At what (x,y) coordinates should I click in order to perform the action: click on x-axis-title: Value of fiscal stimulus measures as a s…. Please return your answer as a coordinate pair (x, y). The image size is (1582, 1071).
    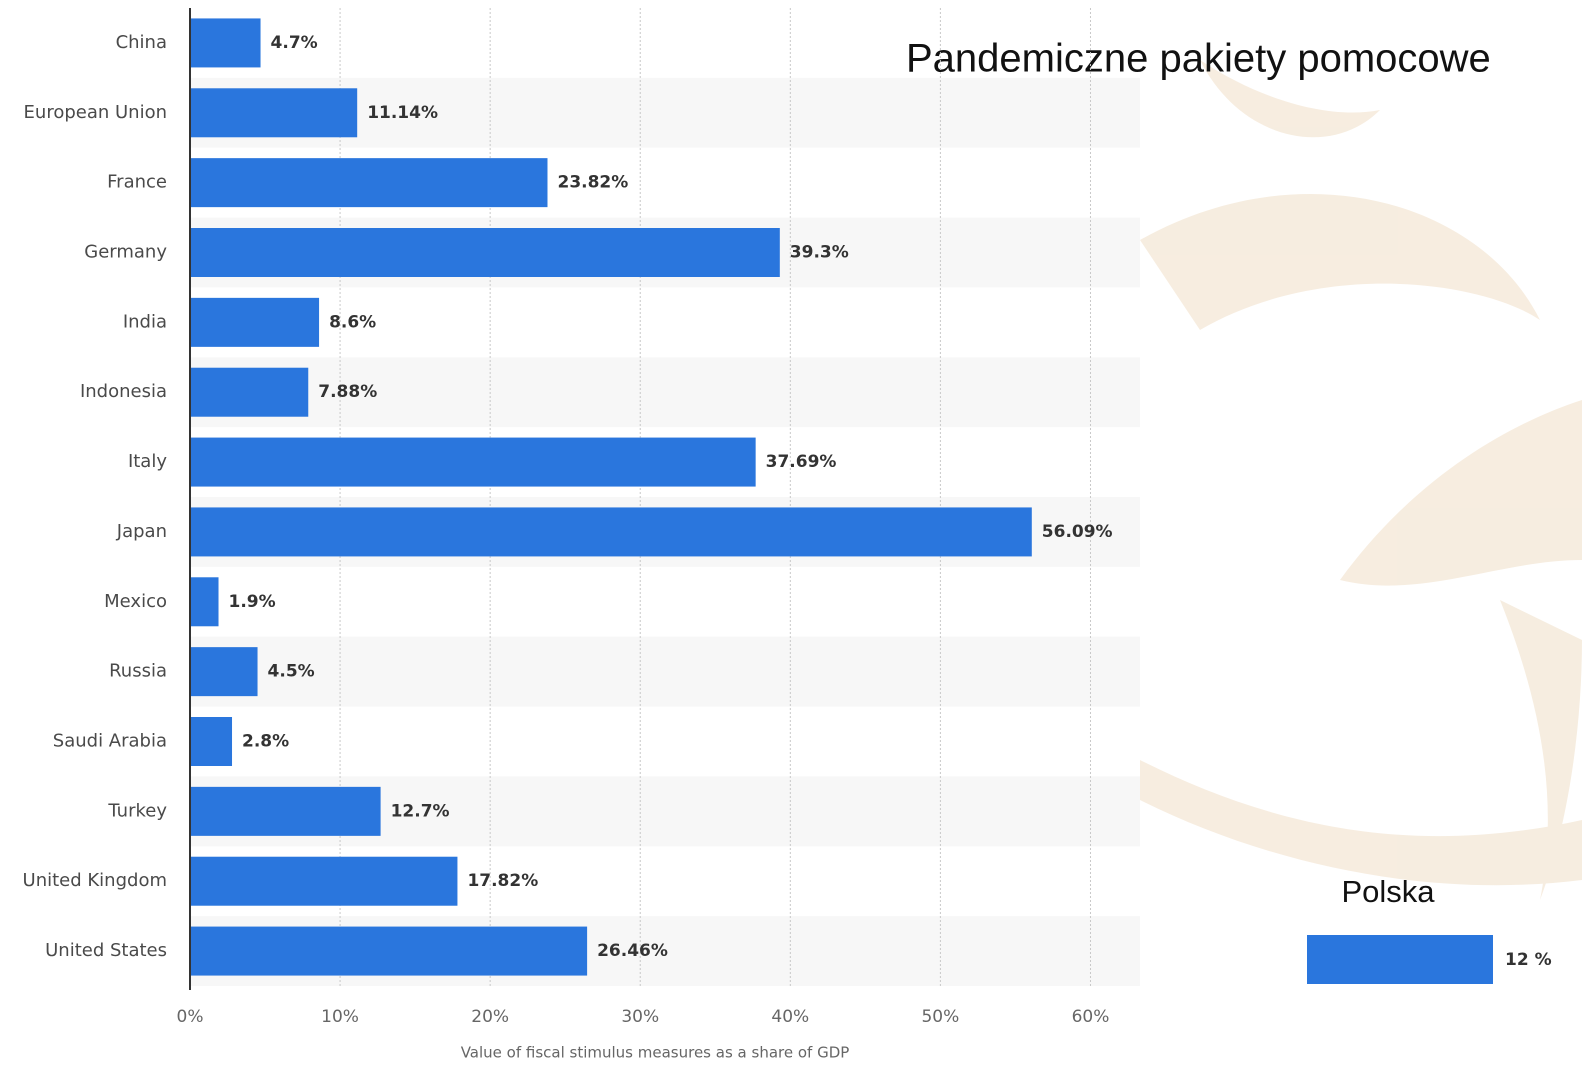
    Looking at the image, I should click on (655, 1053).